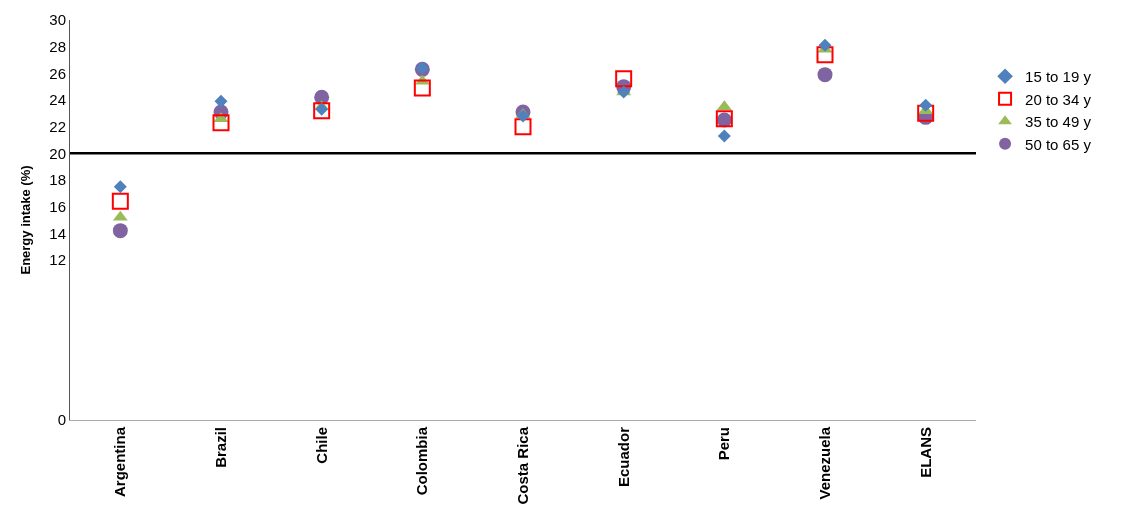 Image resolution: width=1126 pixels, height=520 pixels. What do you see at coordinates (57, 153) in the screenshot?
I see `y-tick-label: 20` at bounding box center [57, 153].